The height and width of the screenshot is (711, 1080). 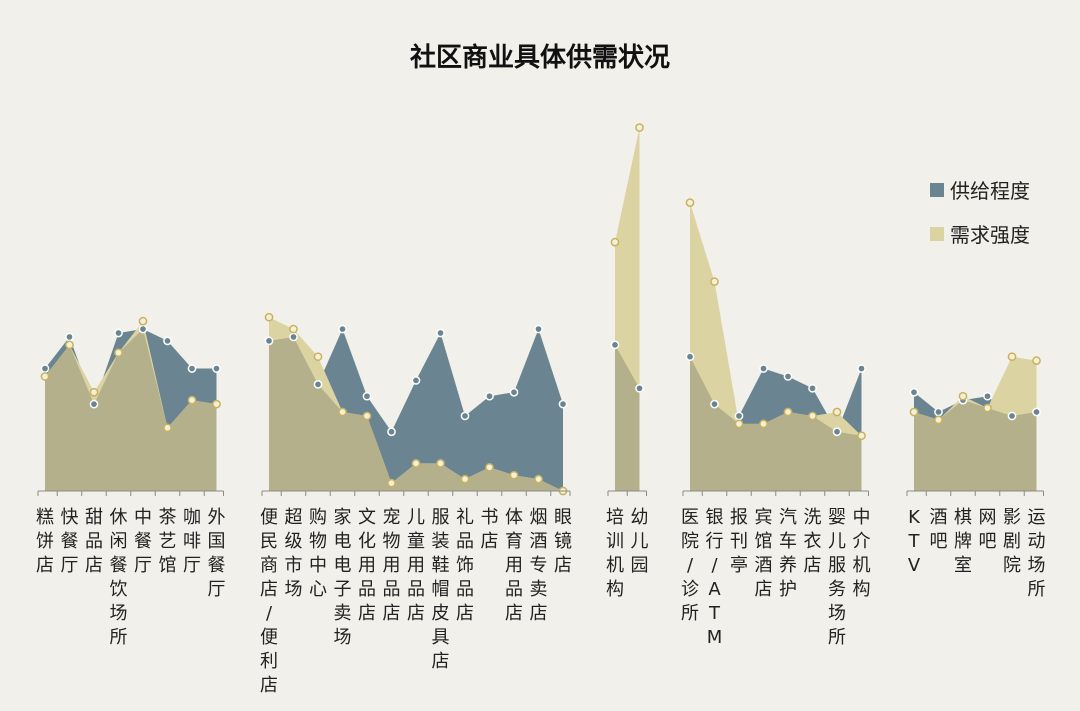 I want to click on category-label: 培训机构, so click(x=615, y=553).